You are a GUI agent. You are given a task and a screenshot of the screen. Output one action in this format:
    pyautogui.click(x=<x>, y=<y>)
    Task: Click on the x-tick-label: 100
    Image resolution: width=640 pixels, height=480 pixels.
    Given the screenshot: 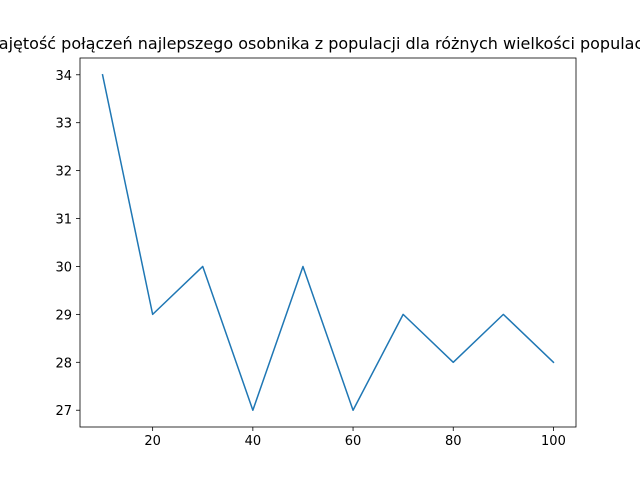 What is the action you would take?
    pyautogui.click(x=553, y=441)
    